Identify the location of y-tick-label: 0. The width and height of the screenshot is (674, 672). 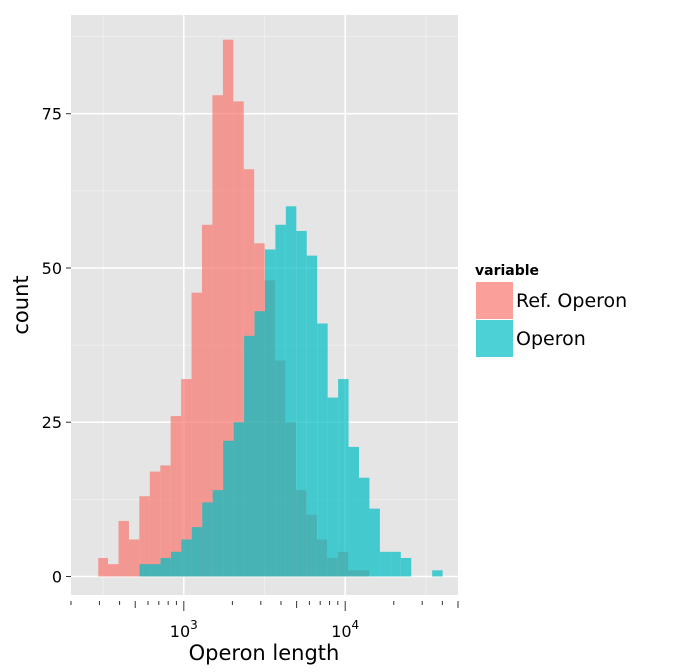
(57, 576).